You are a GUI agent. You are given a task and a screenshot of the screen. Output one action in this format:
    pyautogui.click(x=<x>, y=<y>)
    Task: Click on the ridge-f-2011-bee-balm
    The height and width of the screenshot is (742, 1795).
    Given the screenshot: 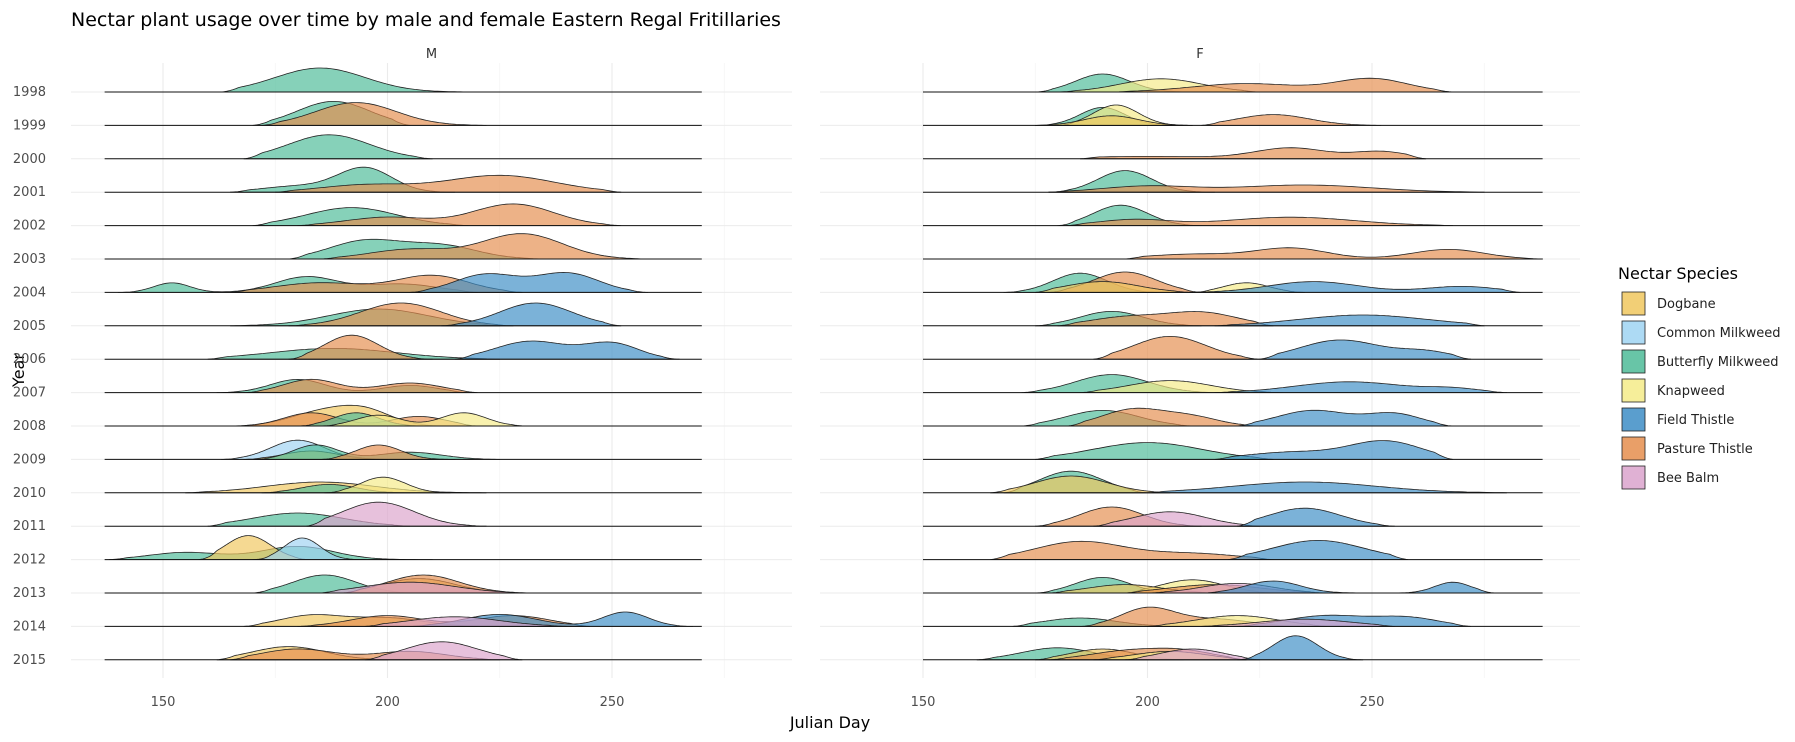 What is the action you would take?
    pyautogui.click(x=1177, y=519)
    